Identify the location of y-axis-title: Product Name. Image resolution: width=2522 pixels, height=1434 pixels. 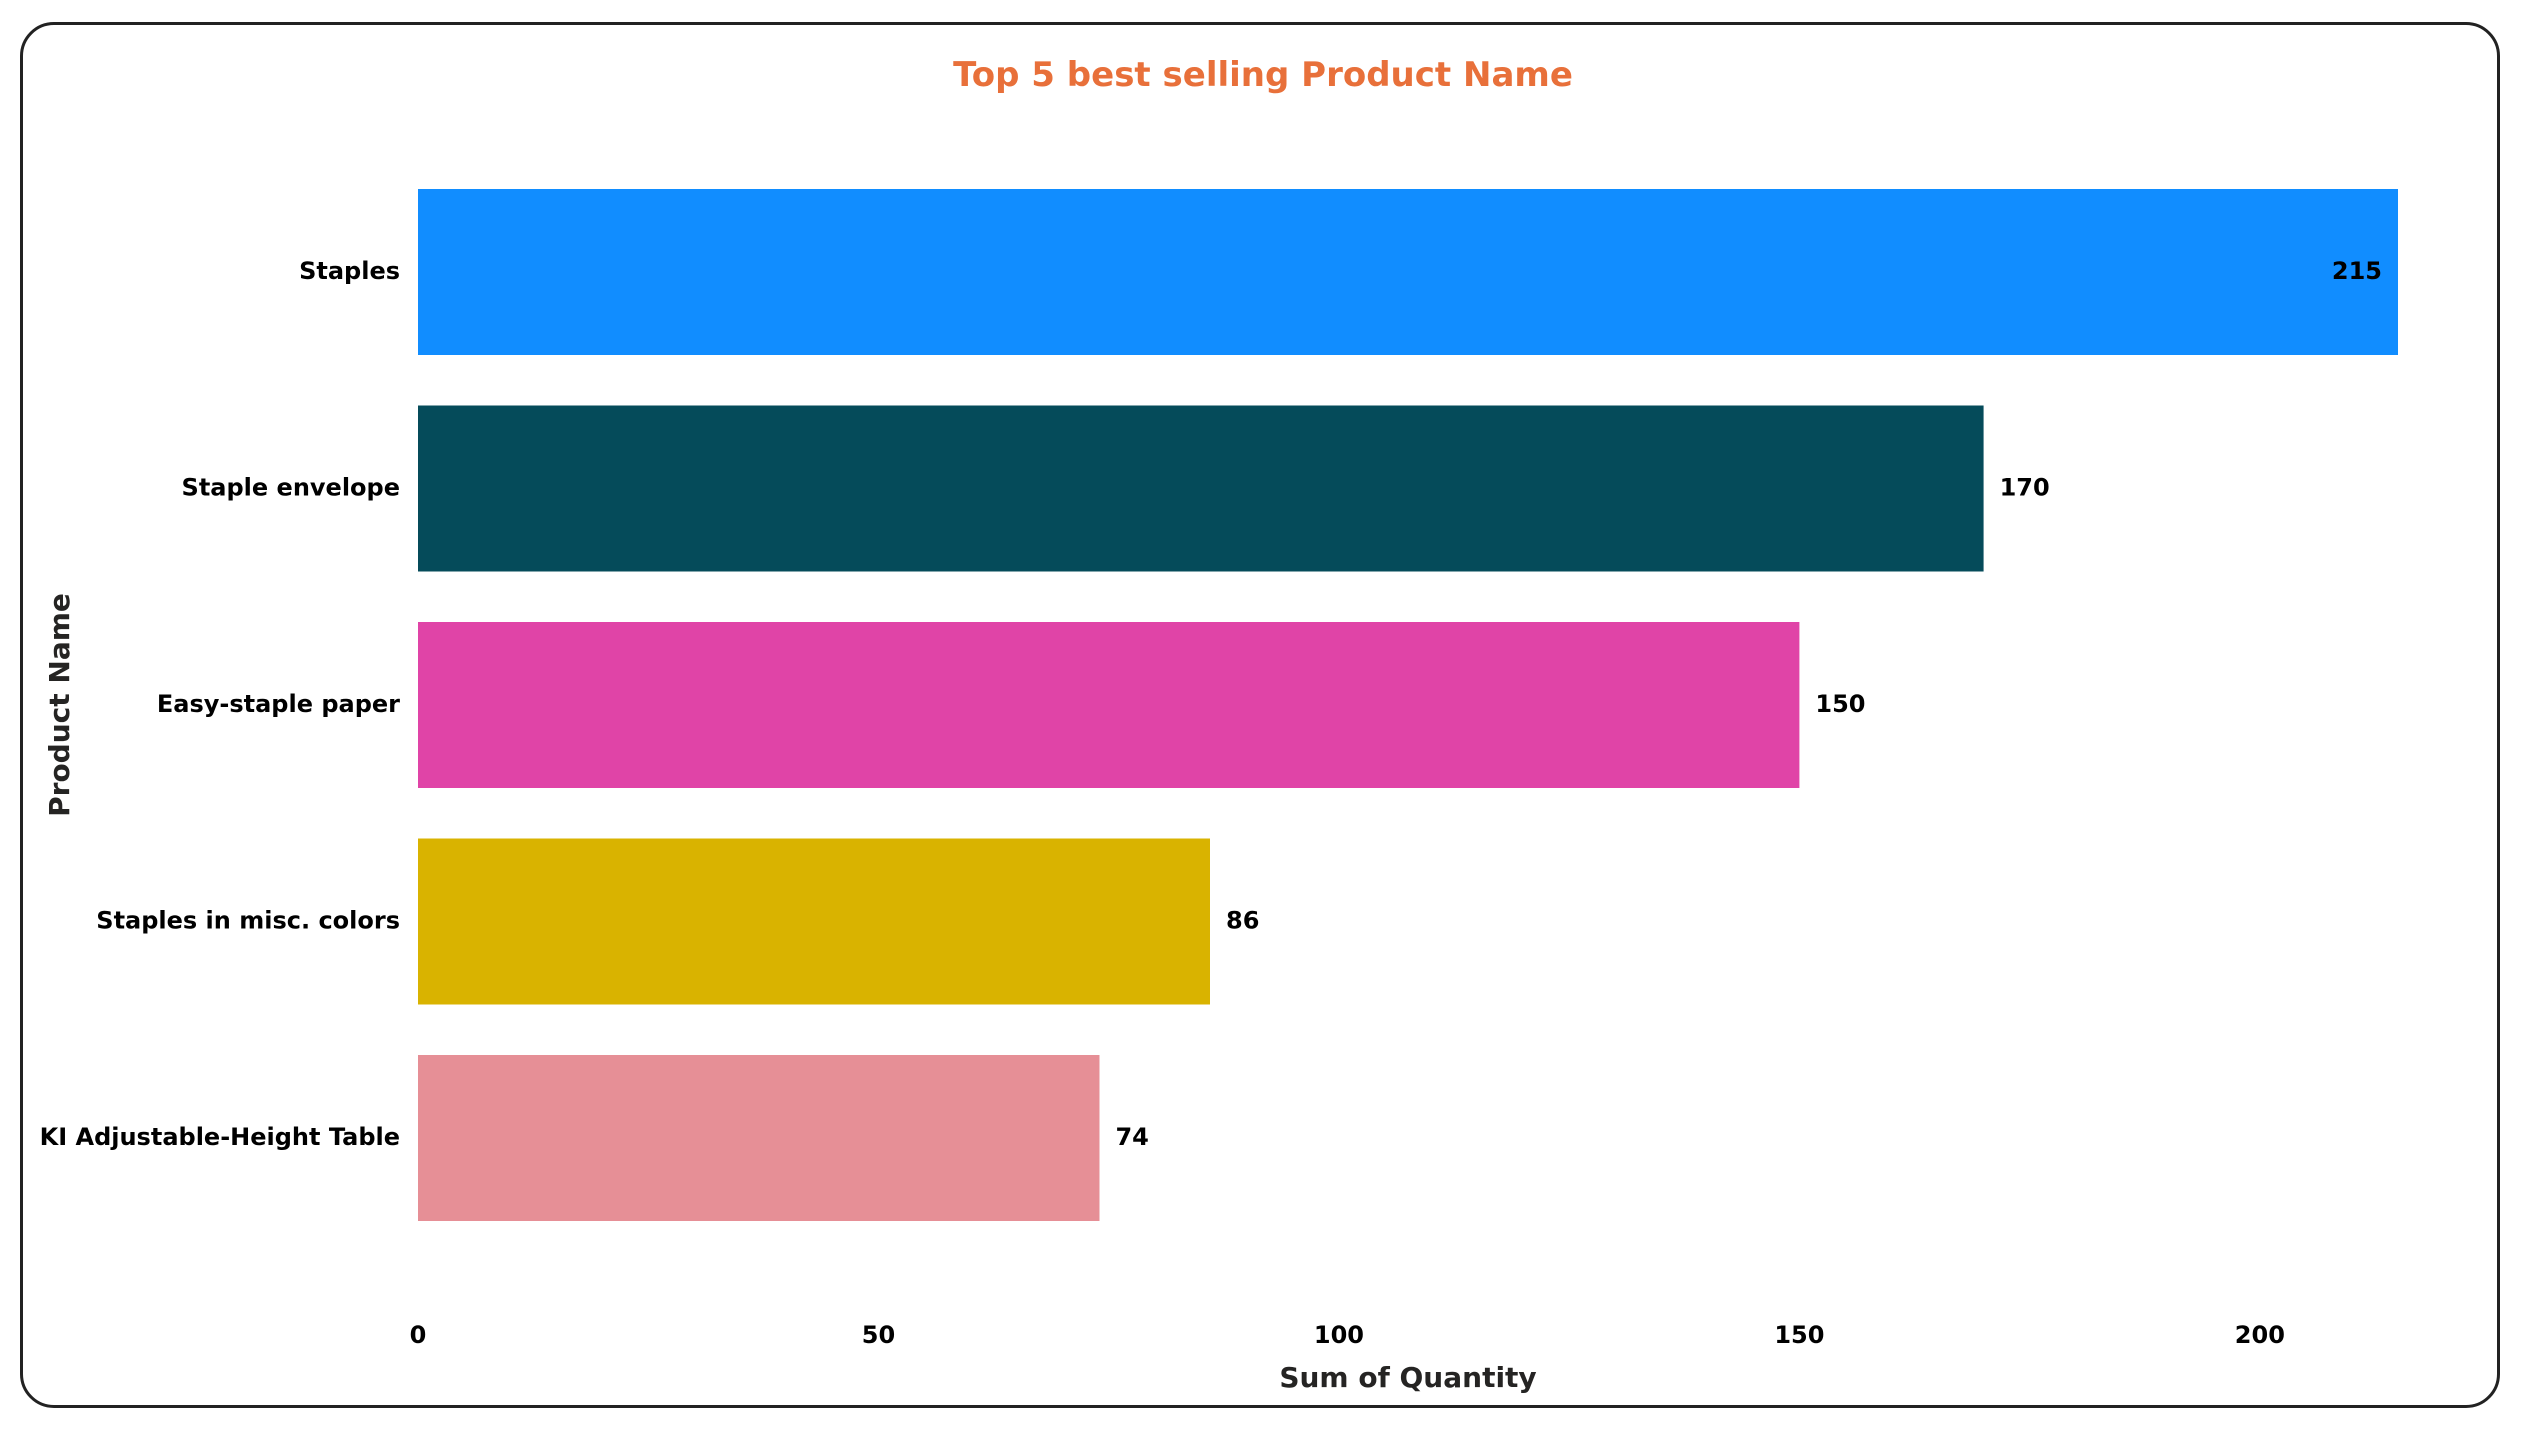
(59, 705).